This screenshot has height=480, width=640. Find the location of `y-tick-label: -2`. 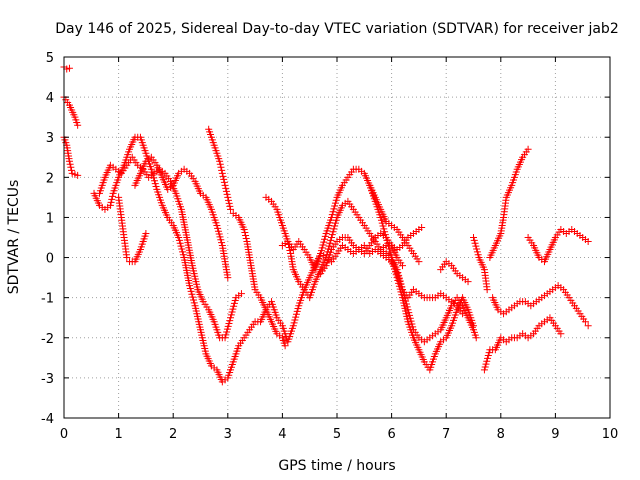

y-tick-label: -2 is located at coordinates (47, 339).